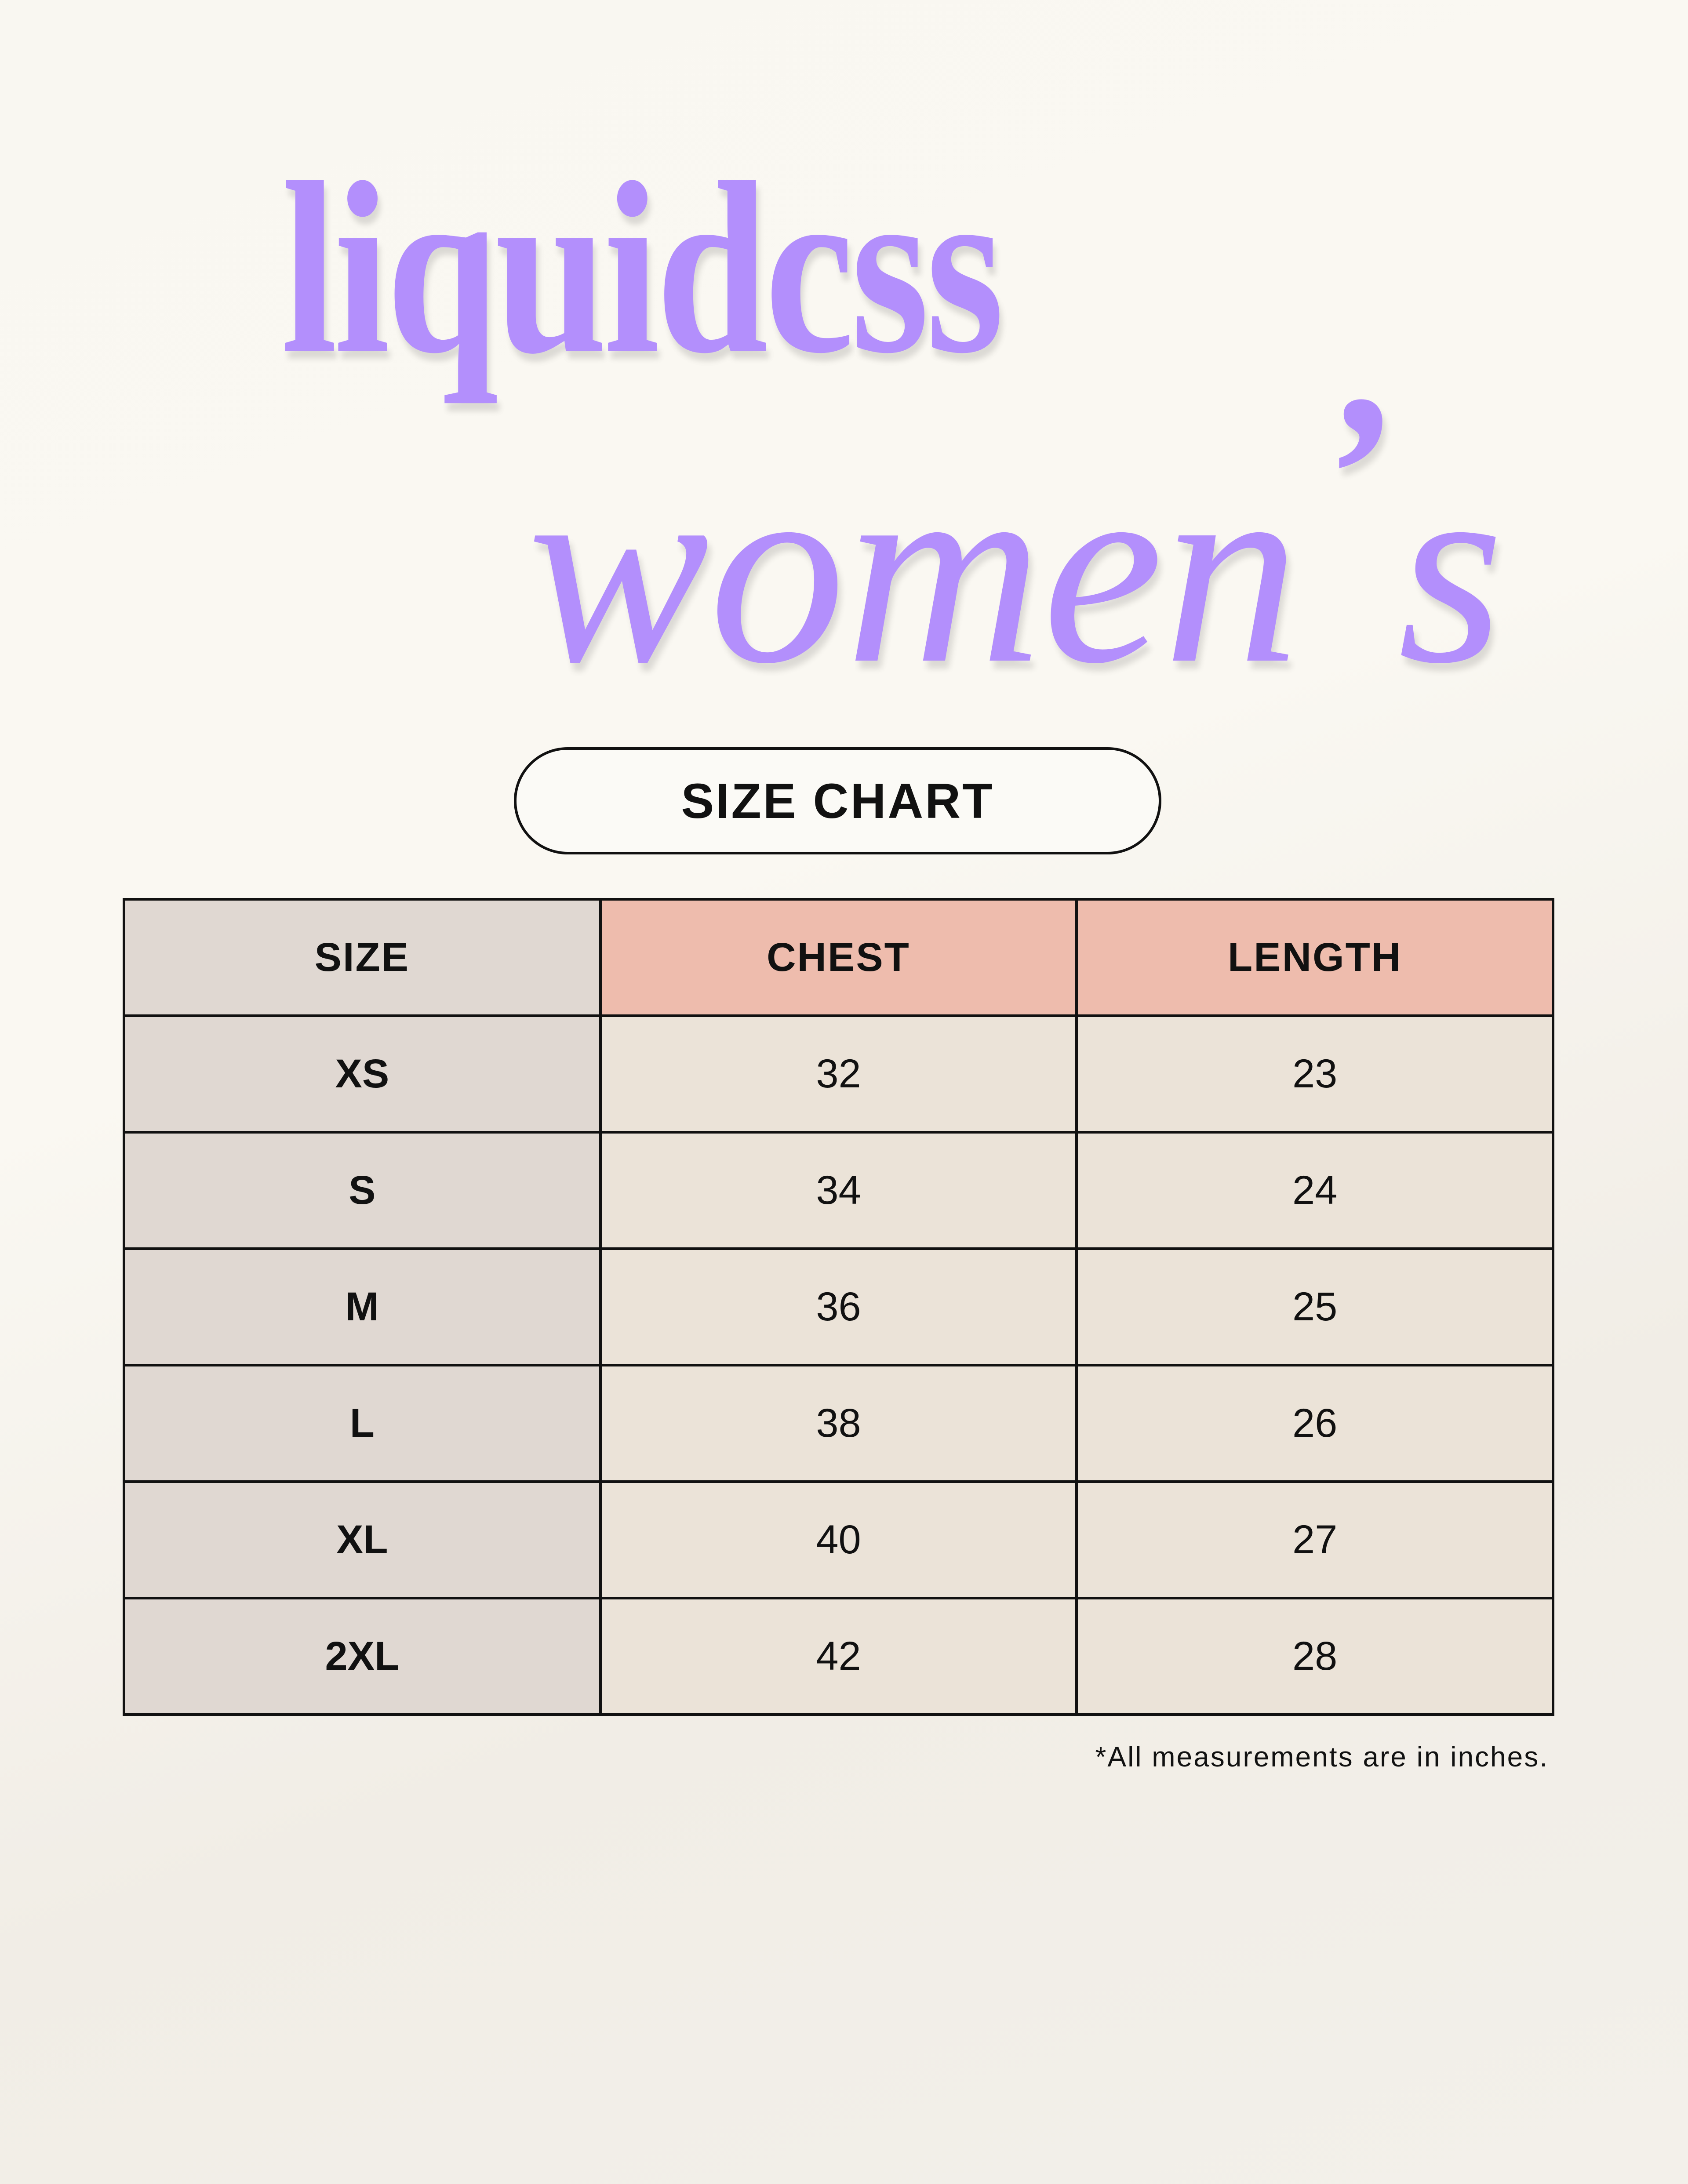 This screenshot has width=1688, height=2184. Describe the element at coordinates (362, 1539) in the screenshot. I see `cell-size: XL` at that location.